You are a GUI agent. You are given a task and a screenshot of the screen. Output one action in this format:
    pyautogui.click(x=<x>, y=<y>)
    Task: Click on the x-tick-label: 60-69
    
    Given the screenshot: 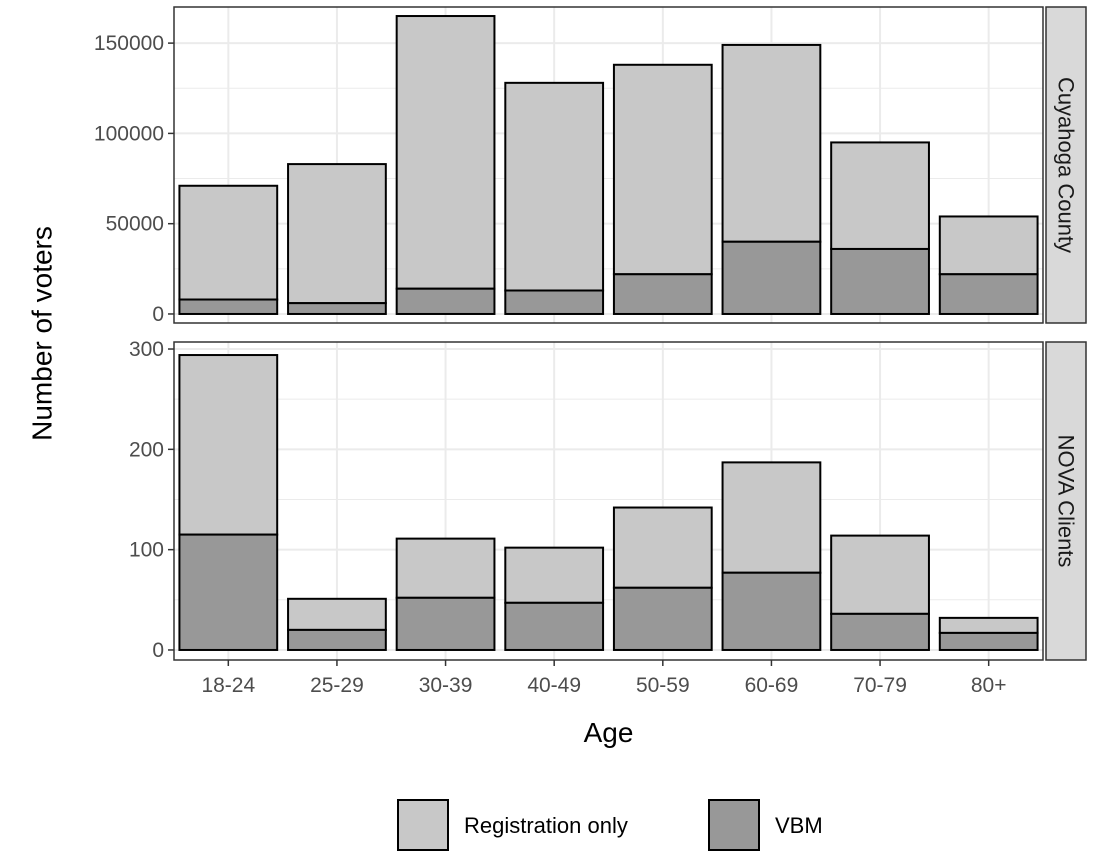 What is the action you would take?
    pyautogui.click(x=772, y=685)
    